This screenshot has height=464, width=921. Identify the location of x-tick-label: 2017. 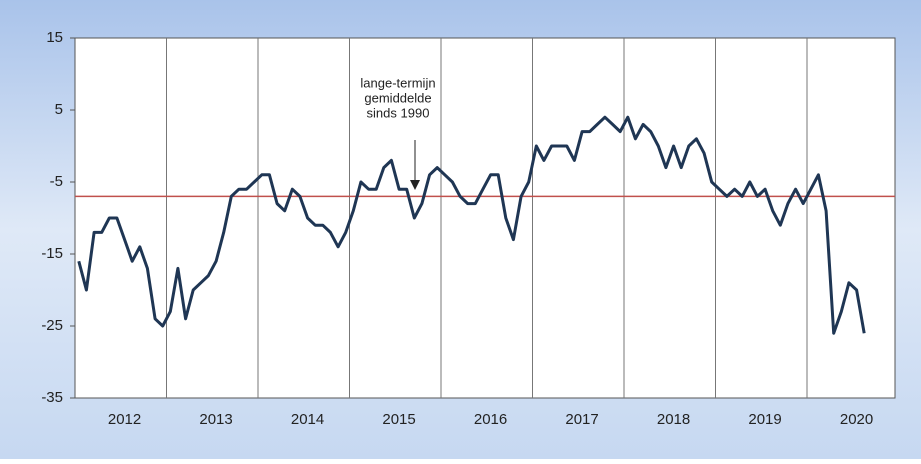
(581, 419).